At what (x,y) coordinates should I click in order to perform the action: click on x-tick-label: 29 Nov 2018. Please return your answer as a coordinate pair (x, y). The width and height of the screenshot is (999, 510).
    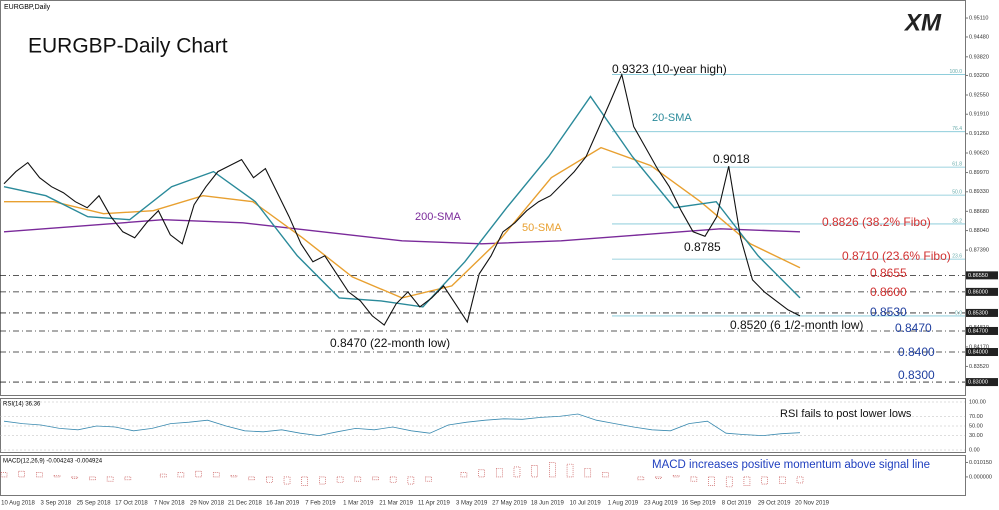
    Looking at the image, I should click on (207, 504).